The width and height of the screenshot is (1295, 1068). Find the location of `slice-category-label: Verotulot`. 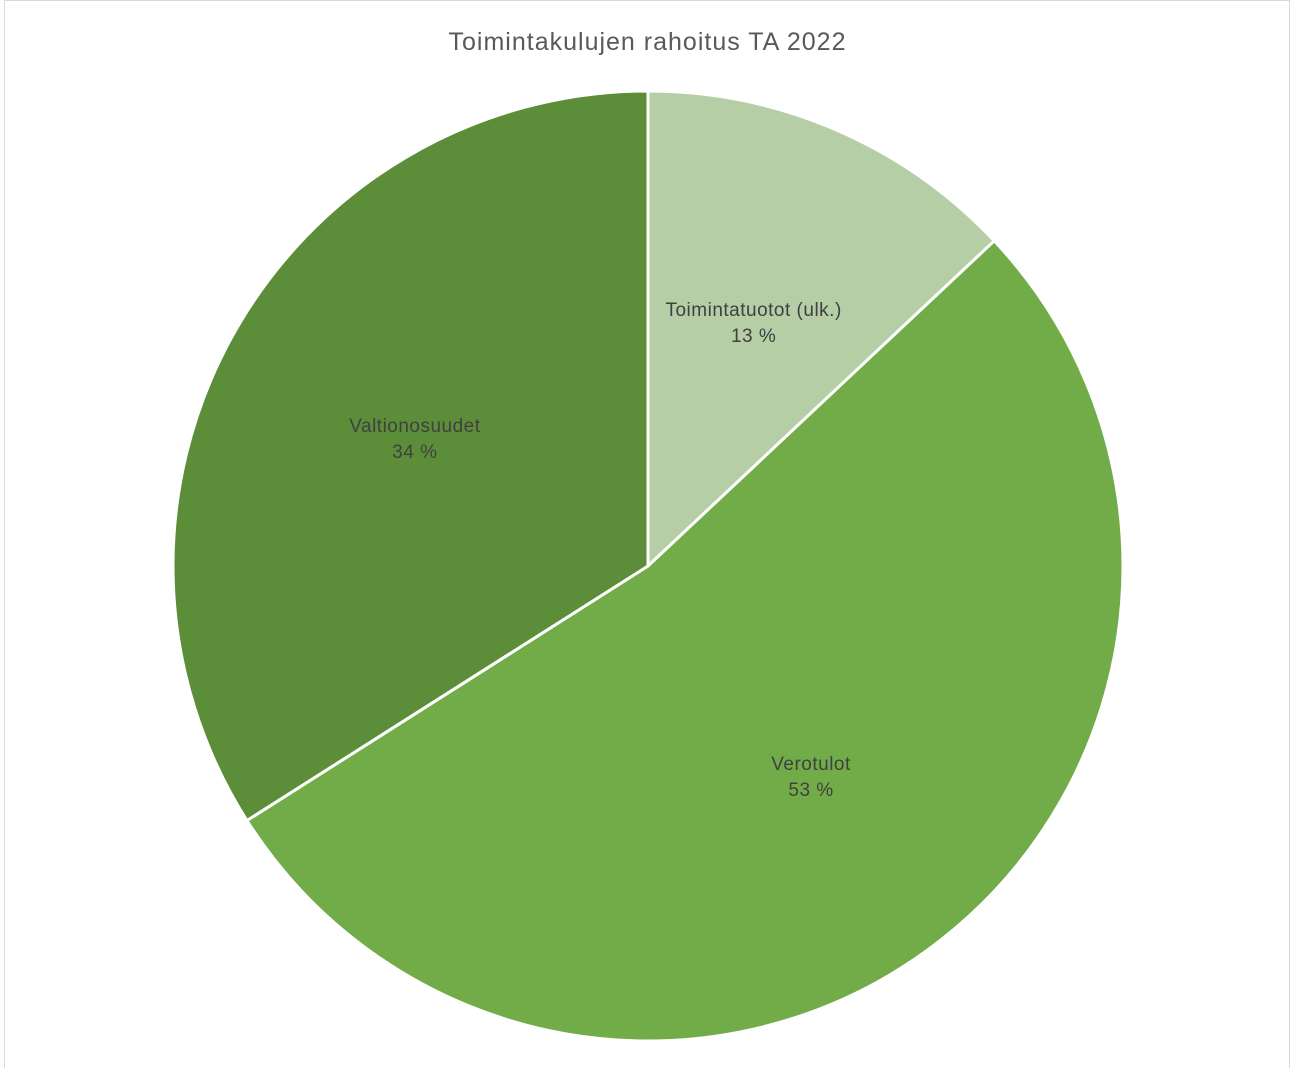

slice-category-label: Verotulot is located at coordinates (811, 764).